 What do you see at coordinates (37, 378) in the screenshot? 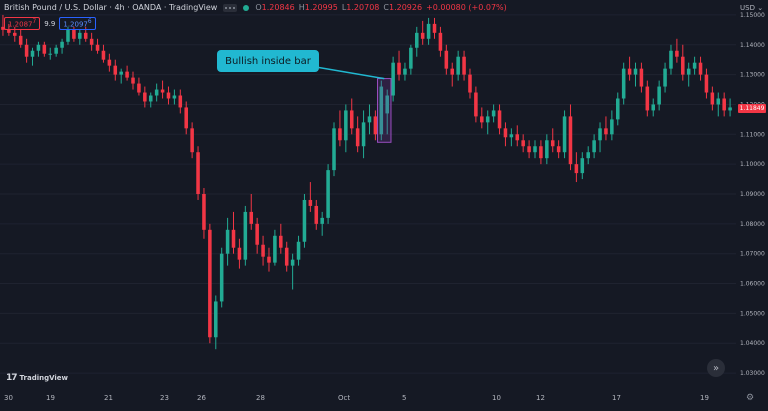
I see `tradingview-logo: 17 TradingView` at bounding box center [37, 378].